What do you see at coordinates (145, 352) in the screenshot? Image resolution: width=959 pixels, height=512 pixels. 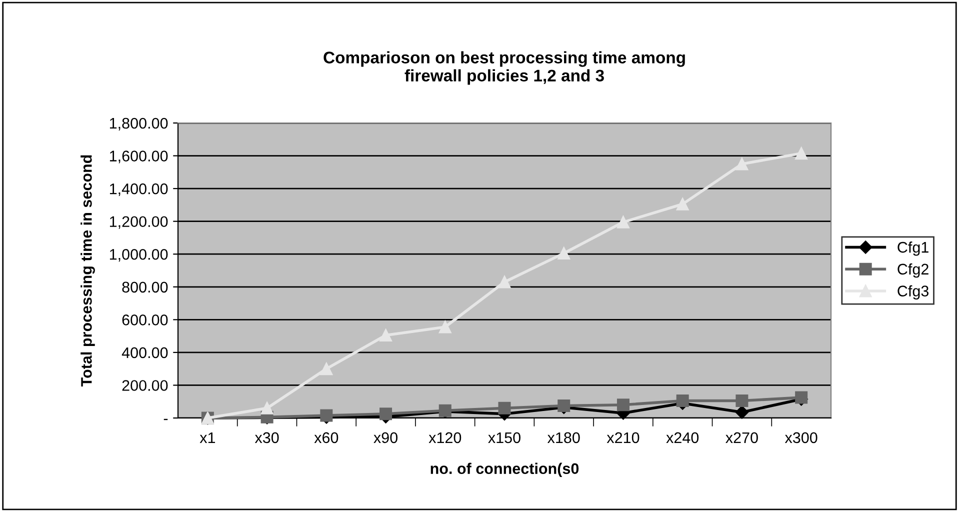 I see `y-tick-label: 400.00` at bounding box center [145, 352].